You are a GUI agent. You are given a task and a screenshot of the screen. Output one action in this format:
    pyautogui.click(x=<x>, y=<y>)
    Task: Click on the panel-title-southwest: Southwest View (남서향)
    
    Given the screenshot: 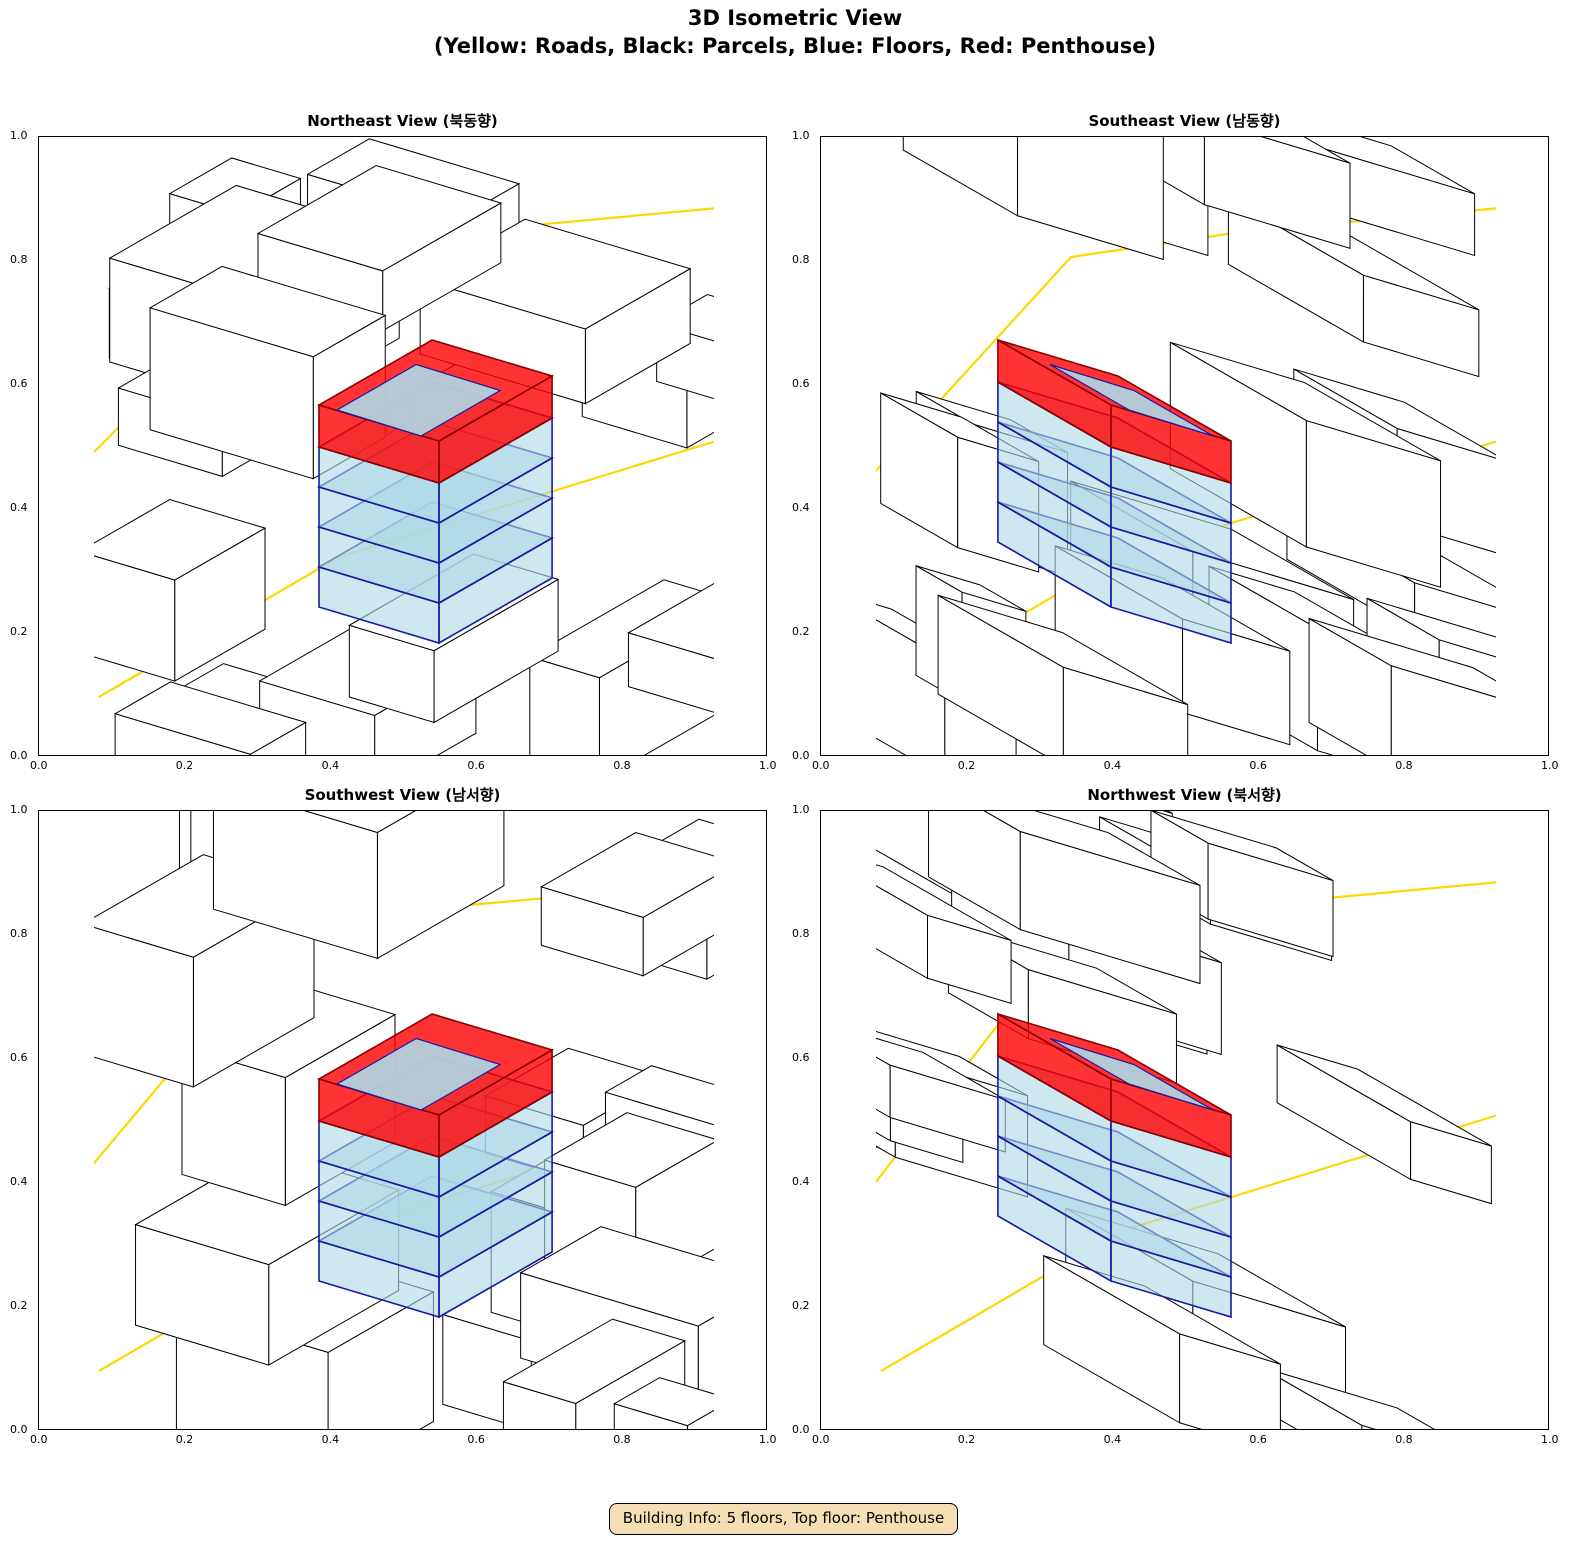 What is the action you would take?
    pyautogui.click(x=402, y=795)
    